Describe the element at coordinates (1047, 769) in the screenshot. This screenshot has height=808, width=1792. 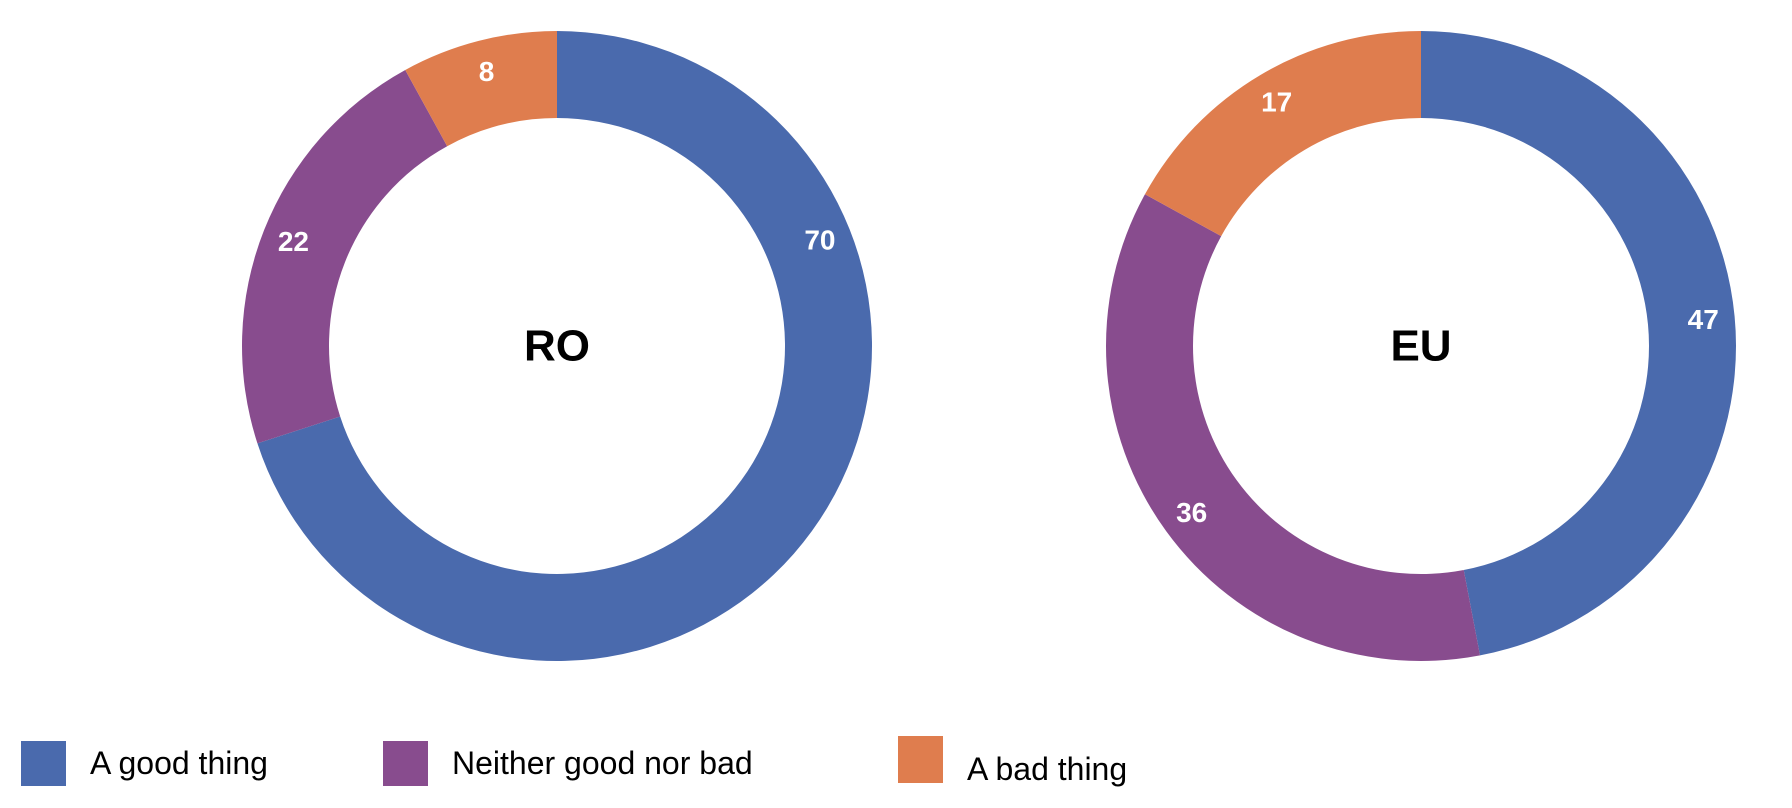
I see `legend-label: A bad thing` at that location.